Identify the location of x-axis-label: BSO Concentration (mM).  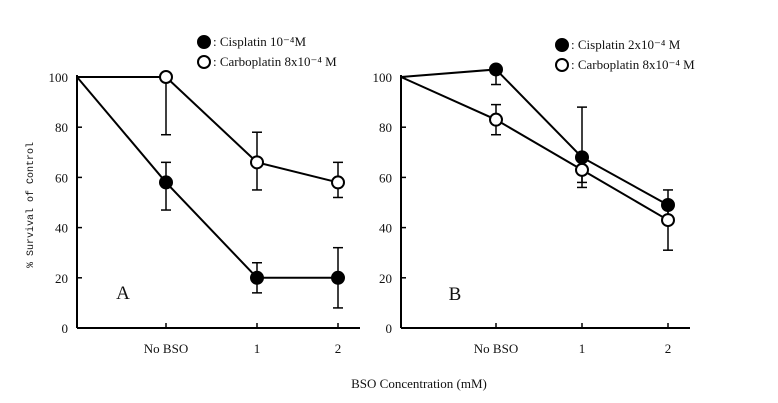
(419, 383).